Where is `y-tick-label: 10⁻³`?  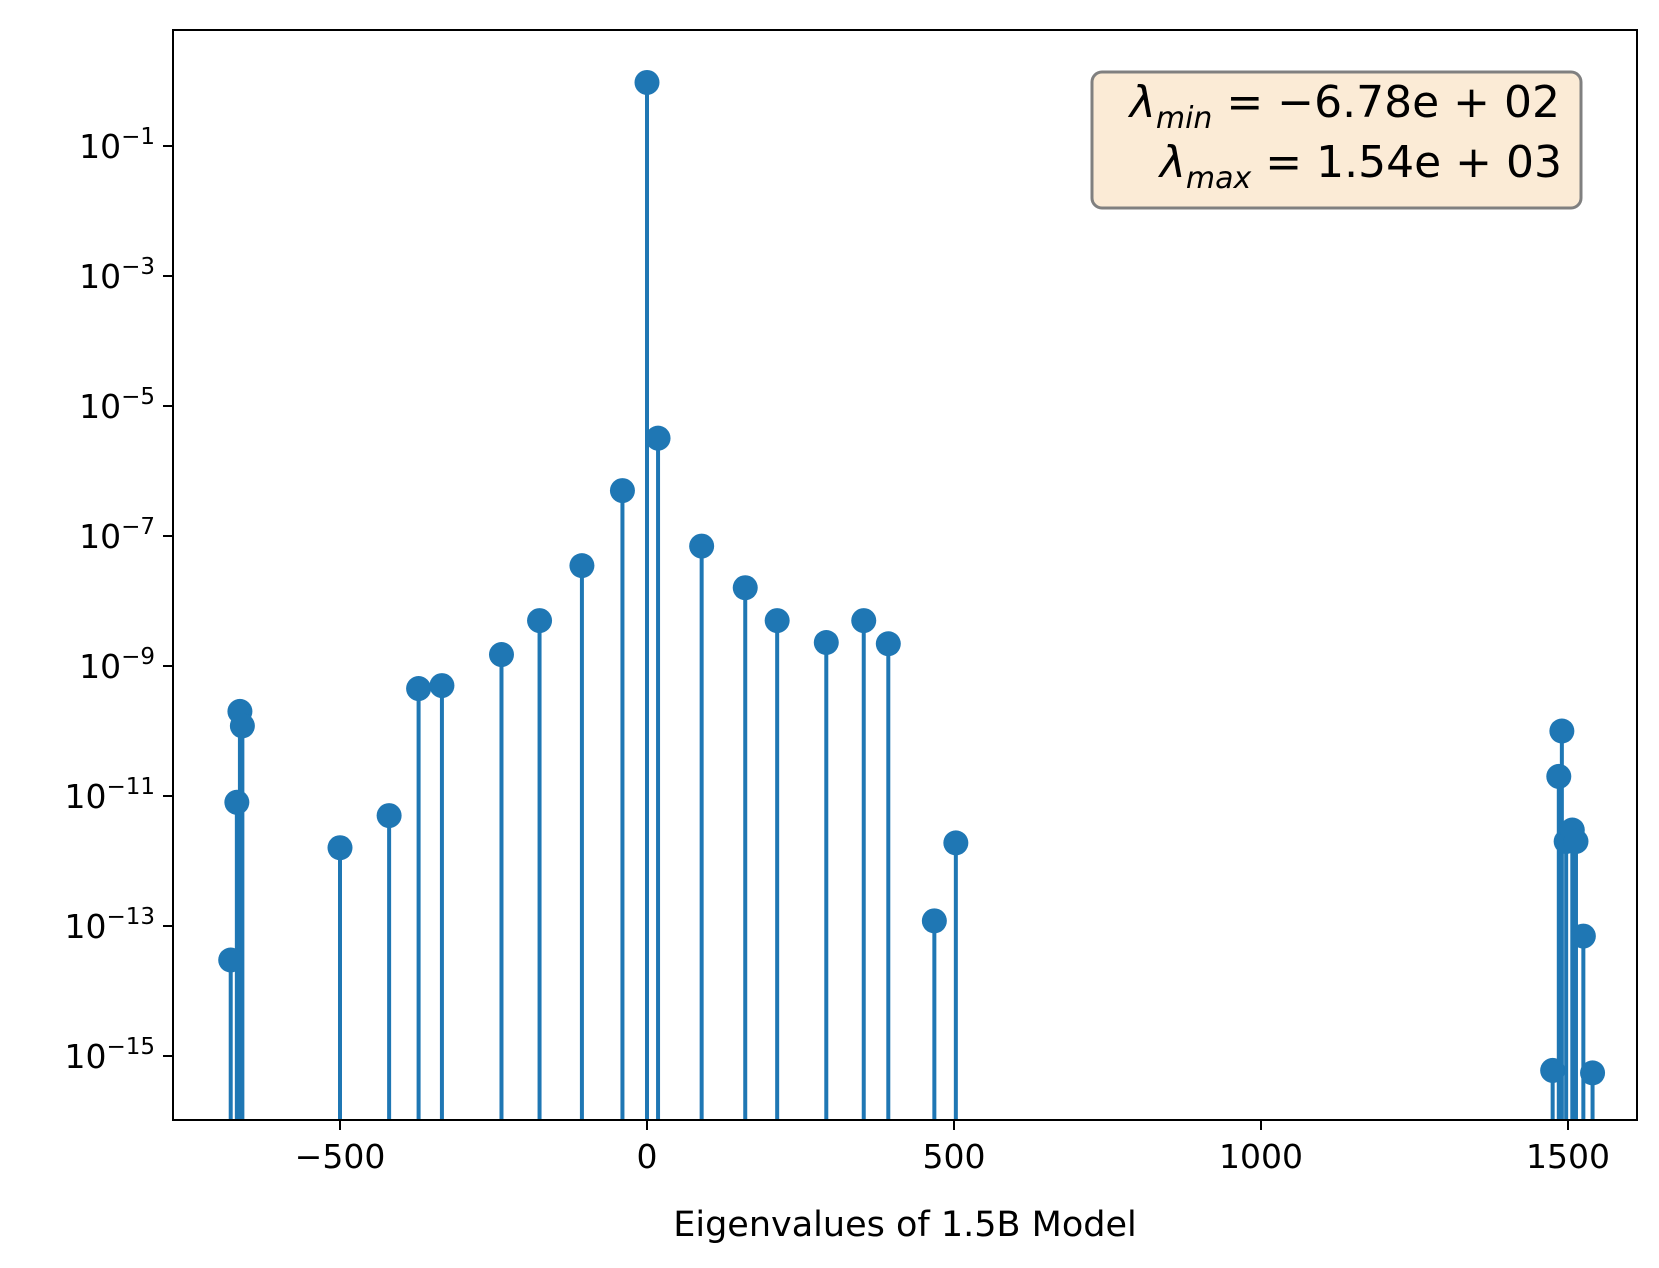
y-tick-label: 10⁻³ is located at coordinates (117, 275).